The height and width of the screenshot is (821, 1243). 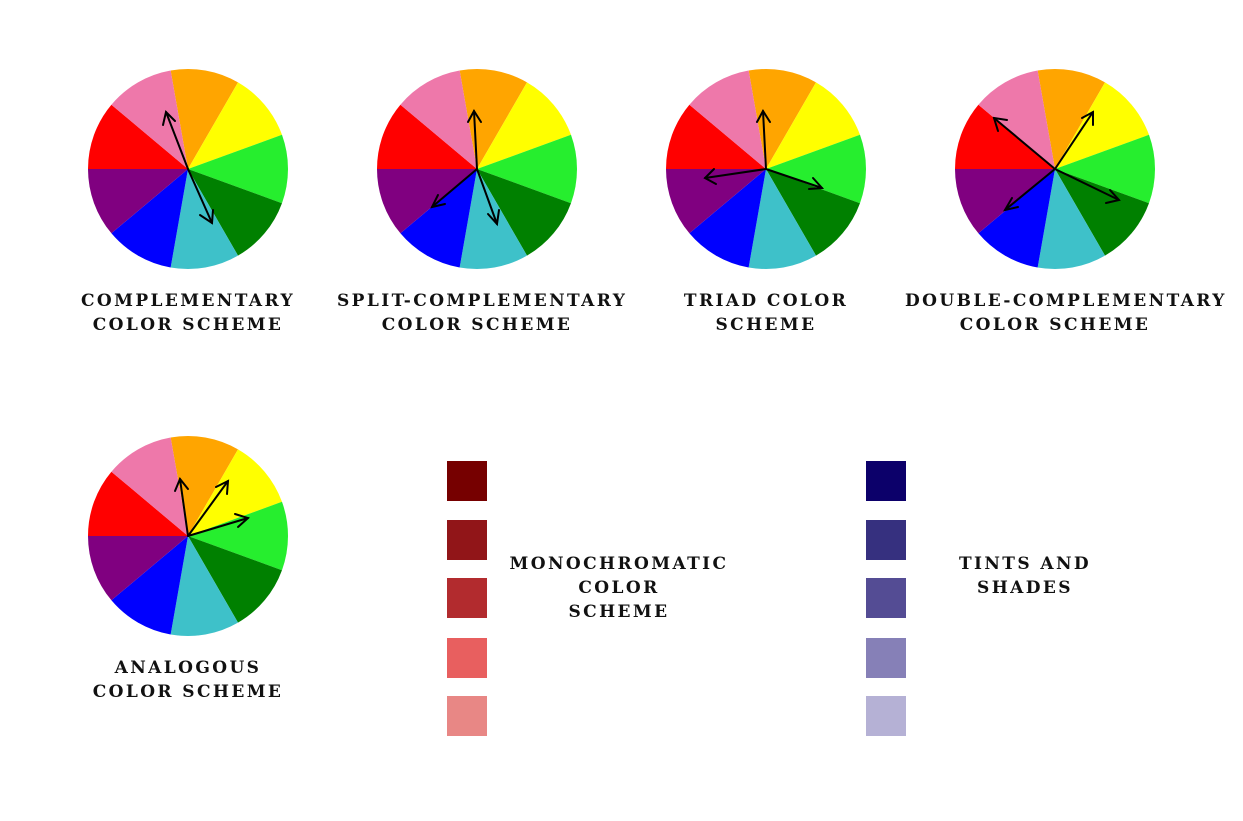 I want to click on triad-wheel-graphic, so click(x=766, y=169).